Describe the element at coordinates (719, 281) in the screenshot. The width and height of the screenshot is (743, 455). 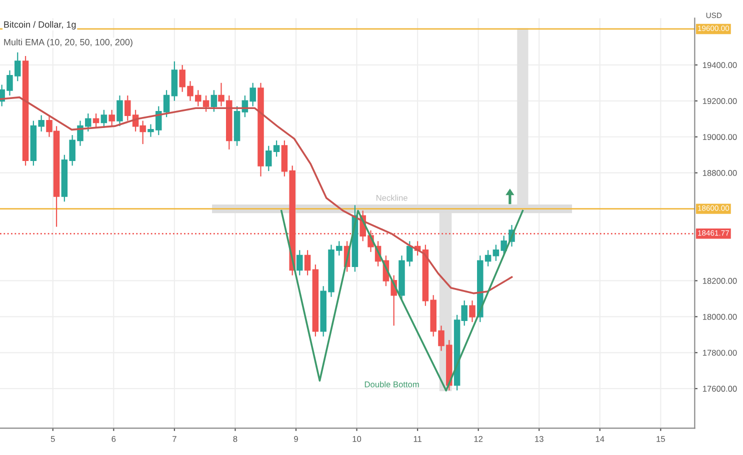
I see `y-tick-label: 18200.00` at that location.